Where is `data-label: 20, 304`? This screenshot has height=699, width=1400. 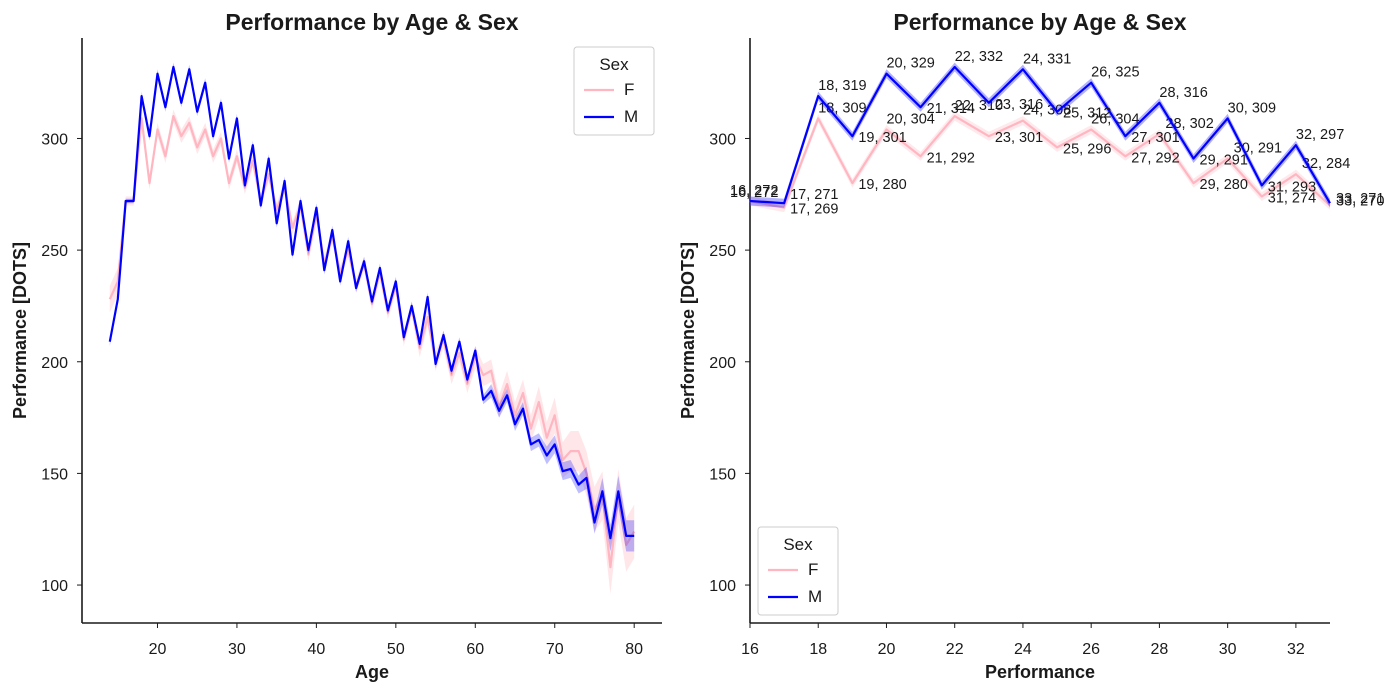
data-label: 20, 304 is located at coordinates (910, 120).